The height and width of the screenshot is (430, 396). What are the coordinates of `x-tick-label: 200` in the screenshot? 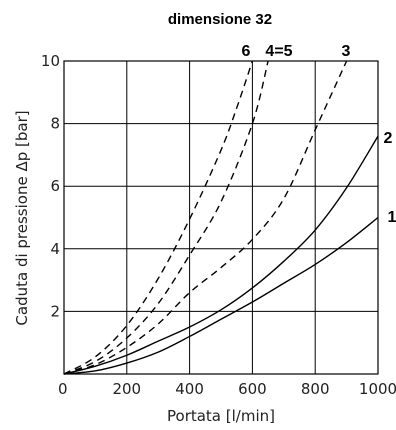 It's located at (126, 389).